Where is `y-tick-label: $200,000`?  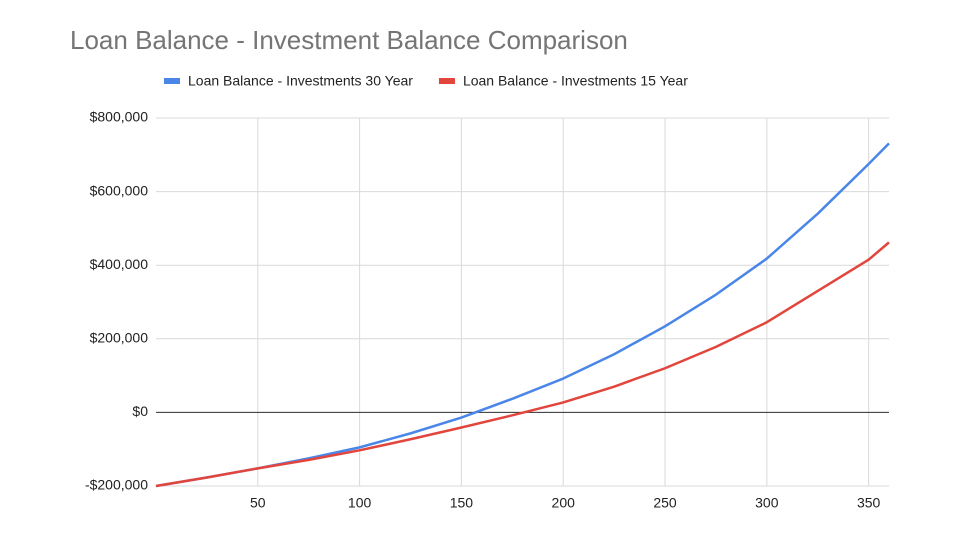 y-tick-label: $200,000 is located at coordinates (119, 338).